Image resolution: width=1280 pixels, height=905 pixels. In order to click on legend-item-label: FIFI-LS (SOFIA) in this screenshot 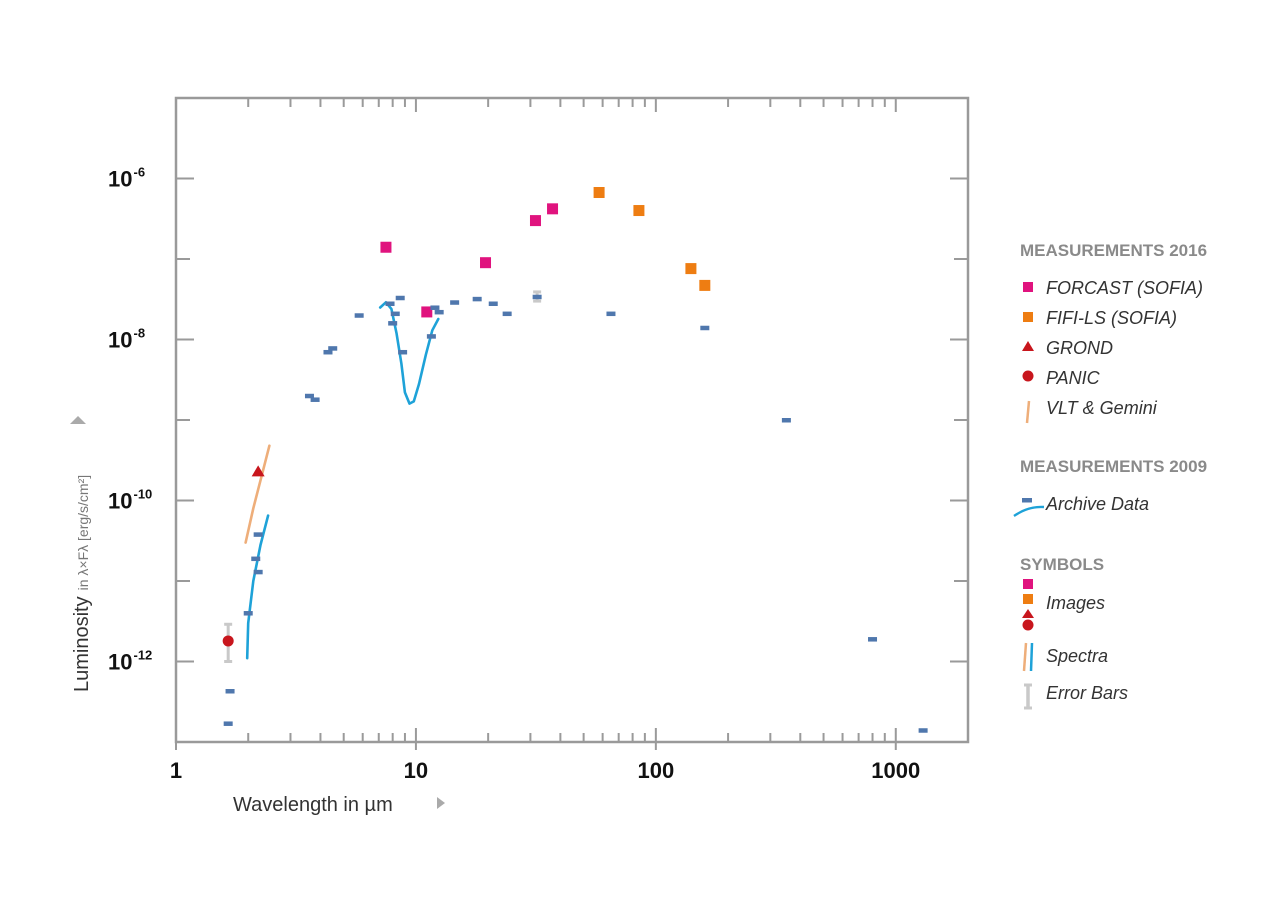, I will do `click(1111, 318)`.